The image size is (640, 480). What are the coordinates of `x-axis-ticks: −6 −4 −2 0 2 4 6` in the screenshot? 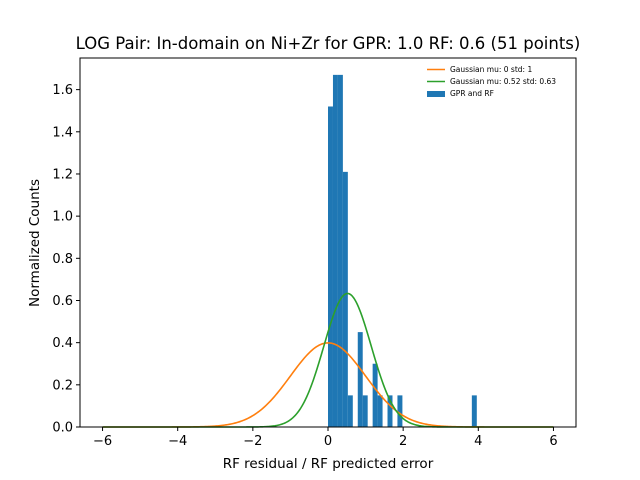 It's located at (325, 438).